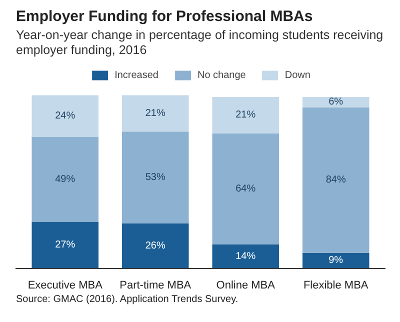  I want to click on data-label: 64%, so click(246, 188).